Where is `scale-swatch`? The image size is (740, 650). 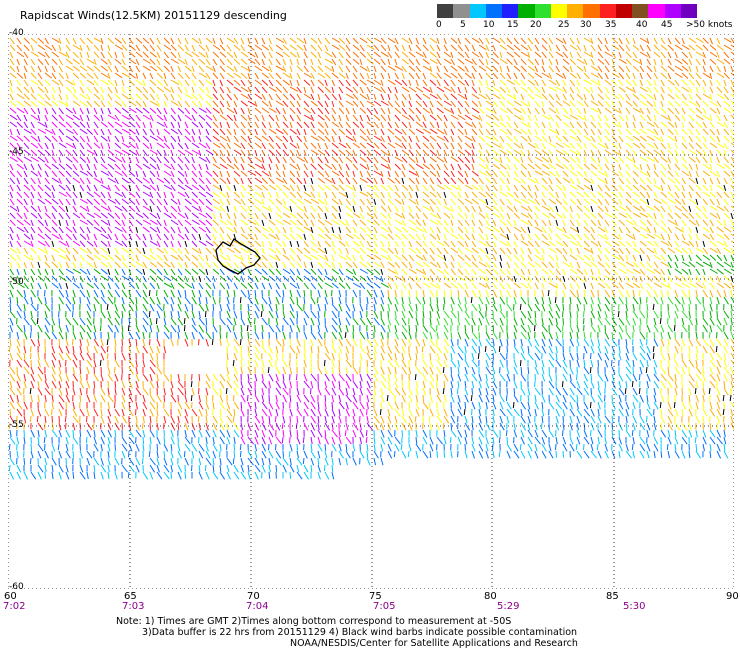
scale-swatch is located at coordinates (493, 11).